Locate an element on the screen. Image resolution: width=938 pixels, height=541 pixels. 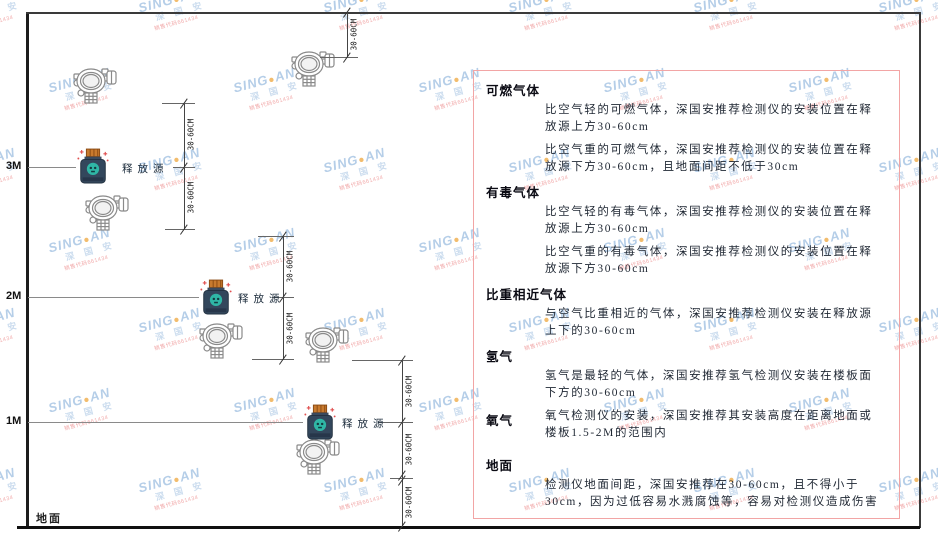
section-heading: 地面 is located at coordinates (500, 466).